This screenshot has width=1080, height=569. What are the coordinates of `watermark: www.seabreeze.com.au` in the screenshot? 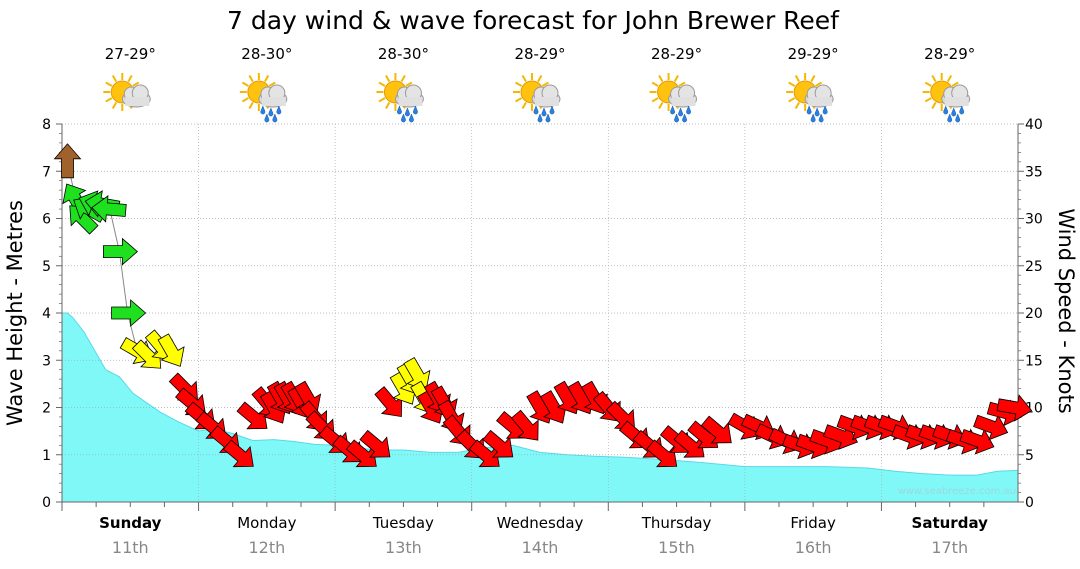 It's located at (957, 491).